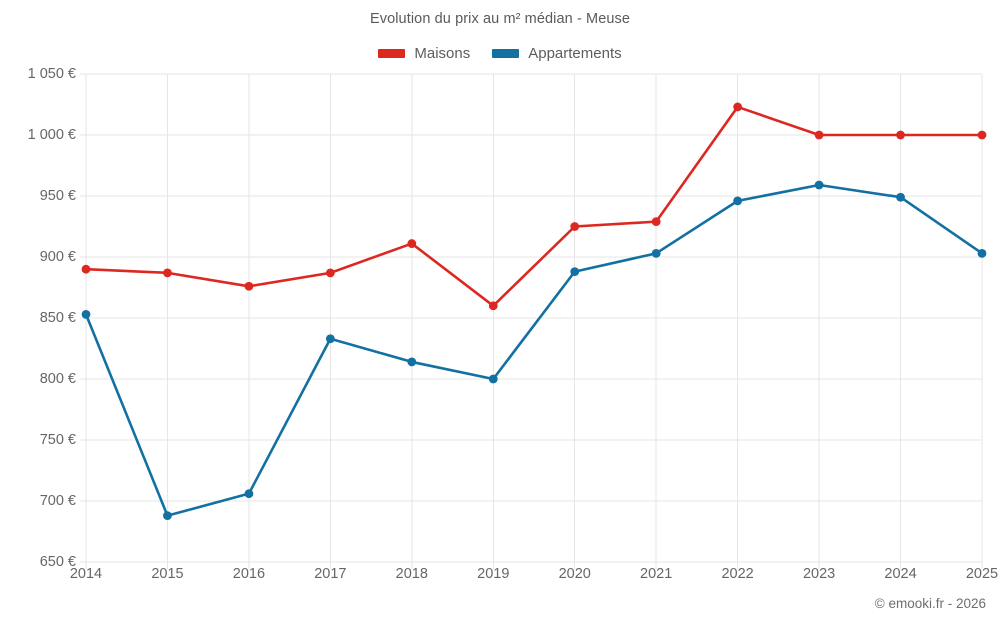 The image size is (1000, 625). What do you see at coordinates (57, 562) in the screenshot?
I see `y-tick-label: 650 €` at bounding box center [57, 562].